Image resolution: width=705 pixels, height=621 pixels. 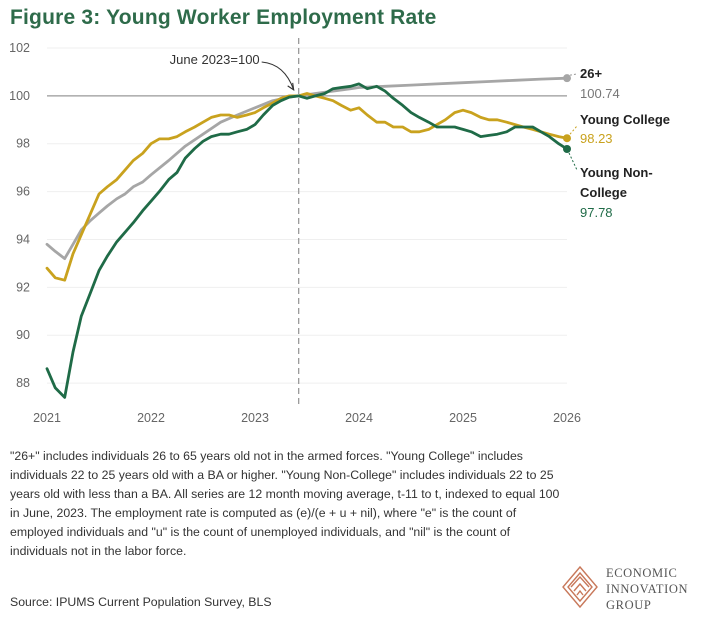 What do you see at coordinates (307, 418) in the screenshot?
I see `x-axis: 2021 2022 2023 2024 2025 2026` at bounding box center [307, 418].